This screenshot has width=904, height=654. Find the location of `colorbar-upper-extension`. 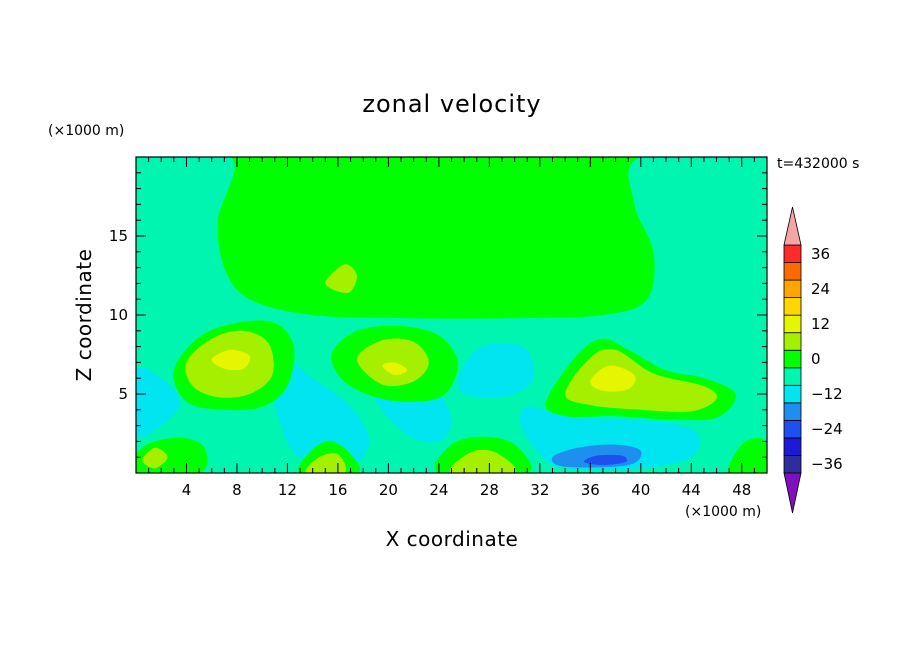

colorbar-upper-extension is located at coordinates (792, 226).